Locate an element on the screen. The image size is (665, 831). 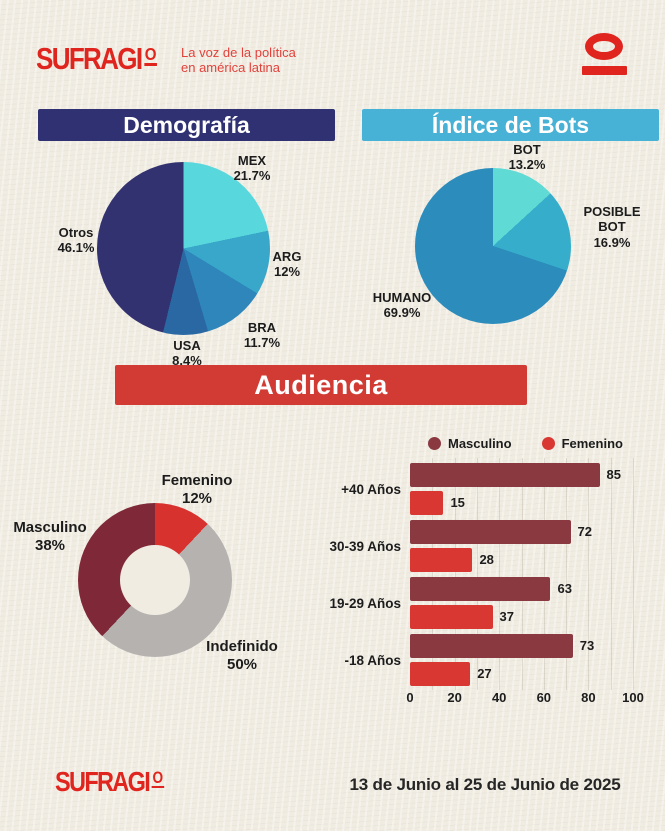
bar-value-label: 85 is located at coordinates (614, 474).